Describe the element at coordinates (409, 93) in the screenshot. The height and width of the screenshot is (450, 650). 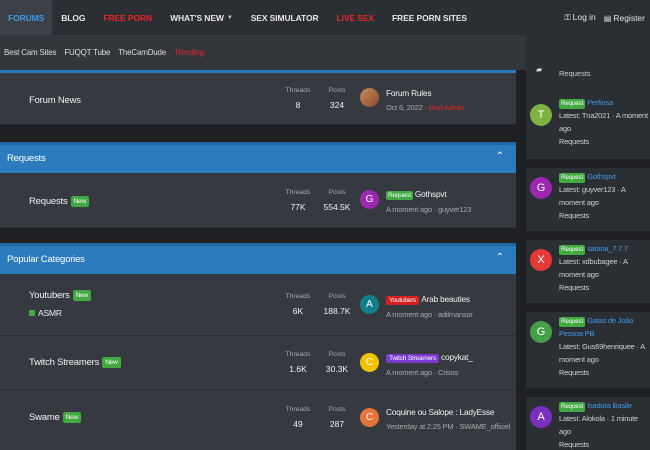
I see `latest-title: Forum Rules` at that location.